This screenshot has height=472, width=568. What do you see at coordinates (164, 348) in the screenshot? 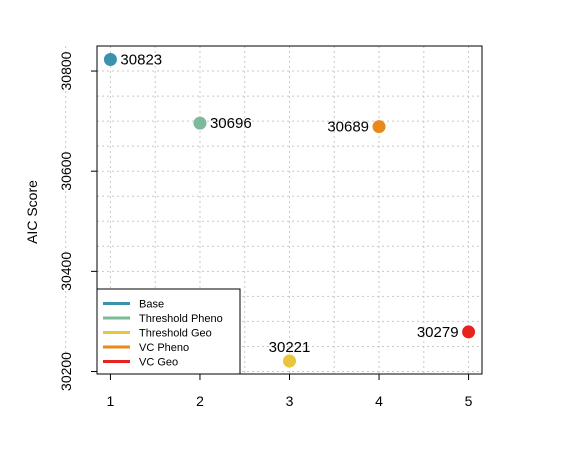
I see `legend-label: VC Pheno` at bounding box center [164, 348].